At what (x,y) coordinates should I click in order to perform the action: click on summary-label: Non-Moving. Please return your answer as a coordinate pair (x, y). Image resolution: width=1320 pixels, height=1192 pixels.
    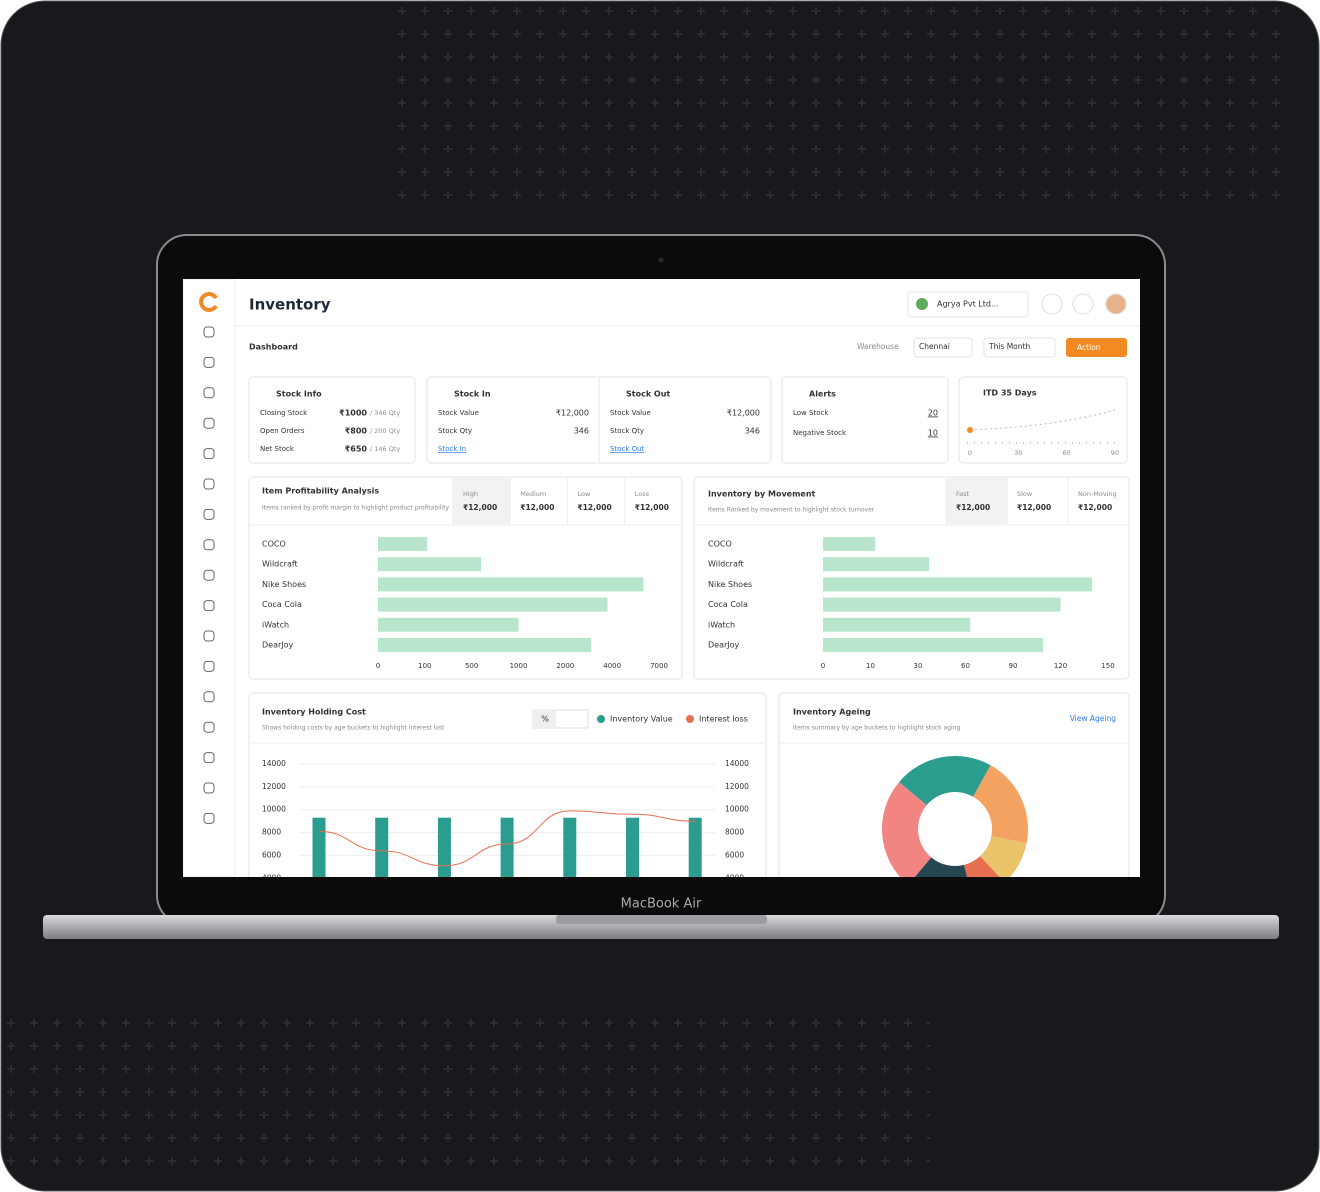
    Looking at the image, I should click on (1097, 494).